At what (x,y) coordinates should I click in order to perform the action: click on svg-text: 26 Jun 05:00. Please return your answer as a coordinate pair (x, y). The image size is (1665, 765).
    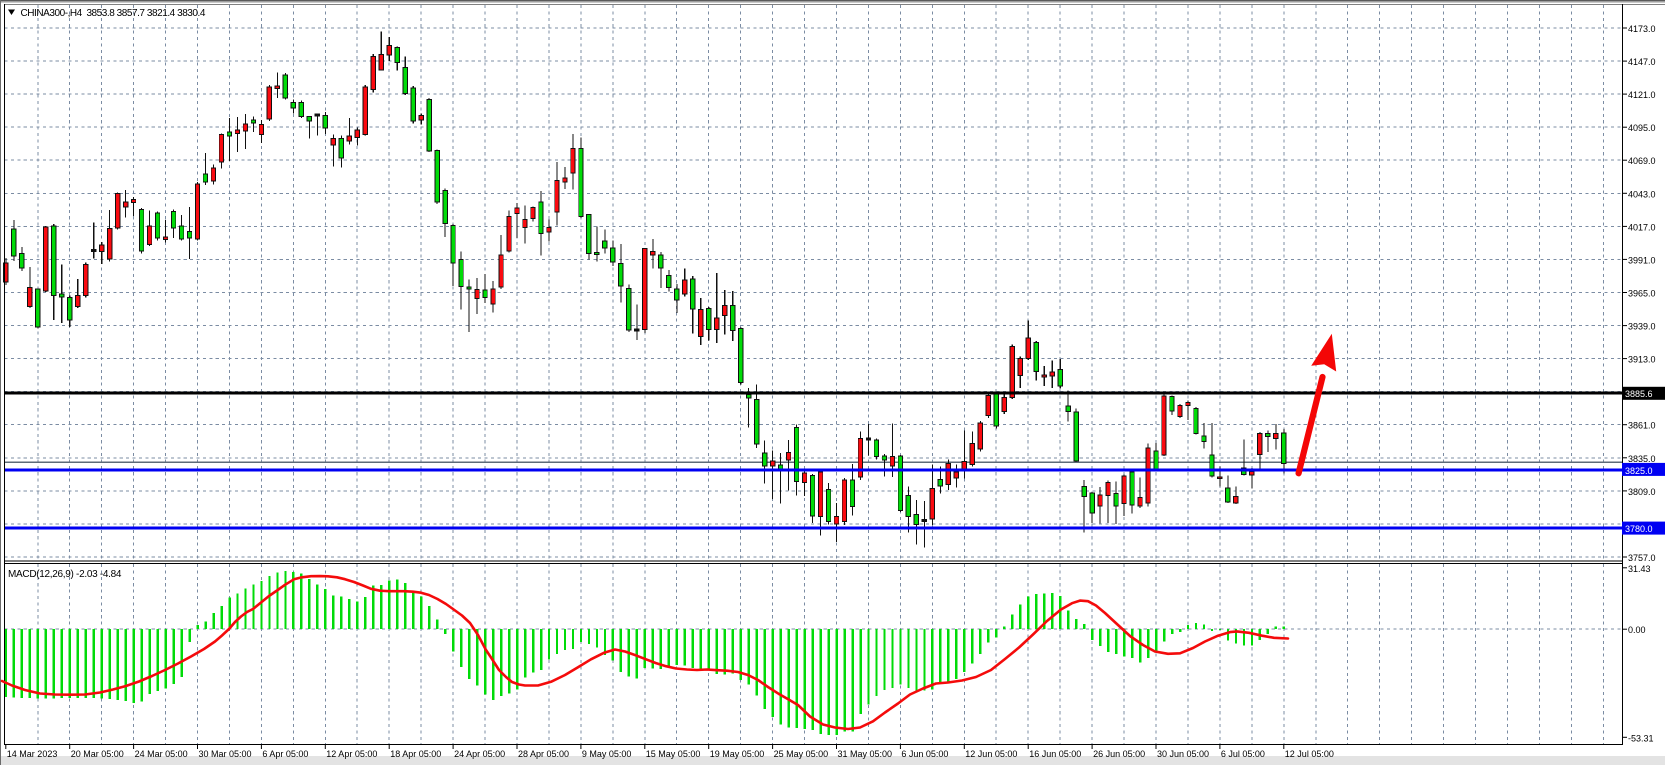
    Looking at the image, I should click on (1119, 754).